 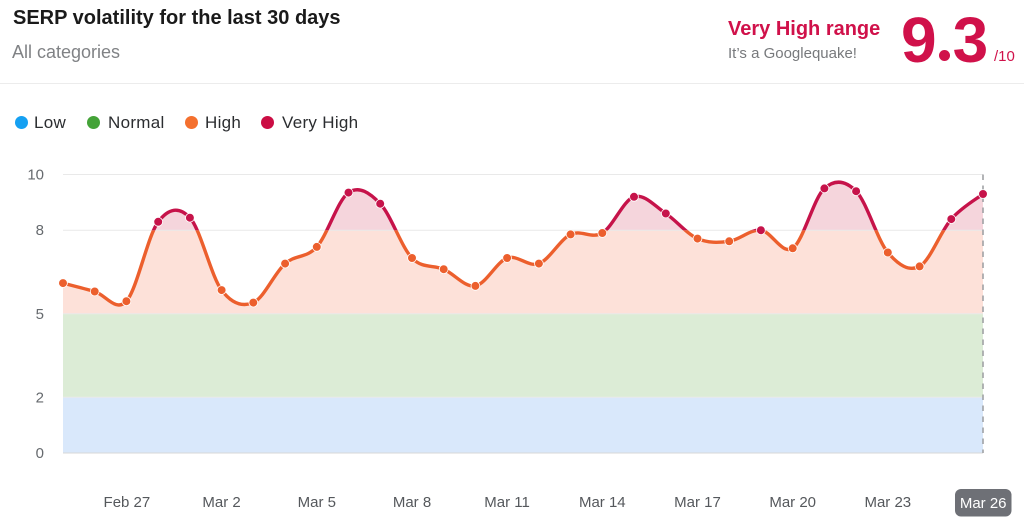 I want to click on svg-text: 5, so click(x=40, y=314).